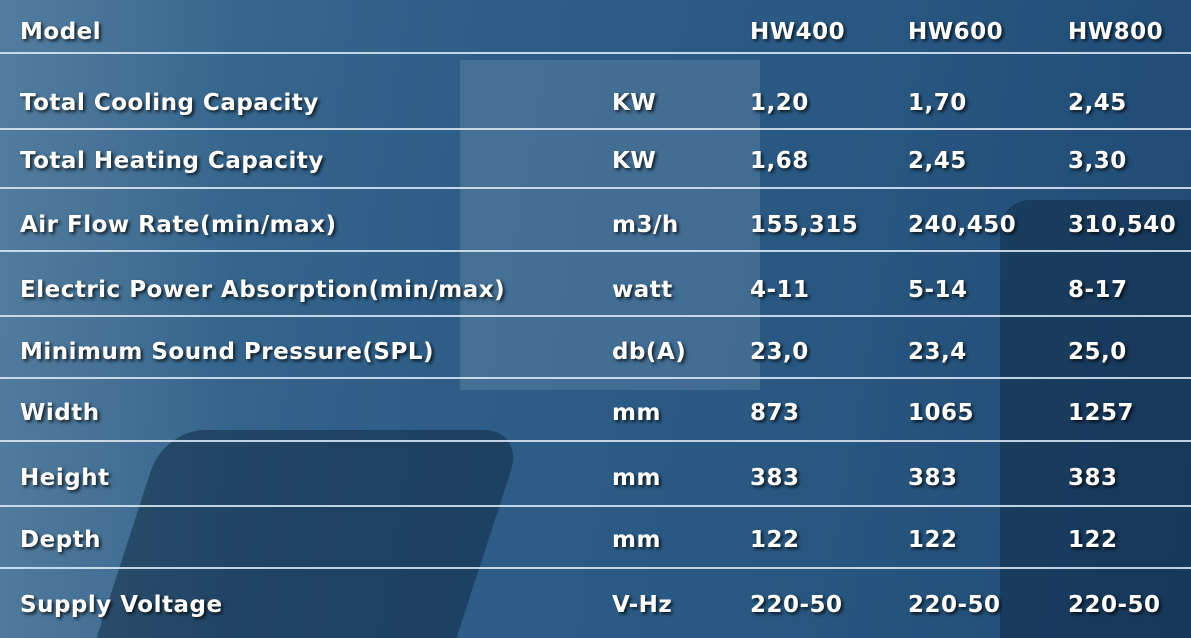  I want to click on row-label: Supply Voltage, so click(121, 605).